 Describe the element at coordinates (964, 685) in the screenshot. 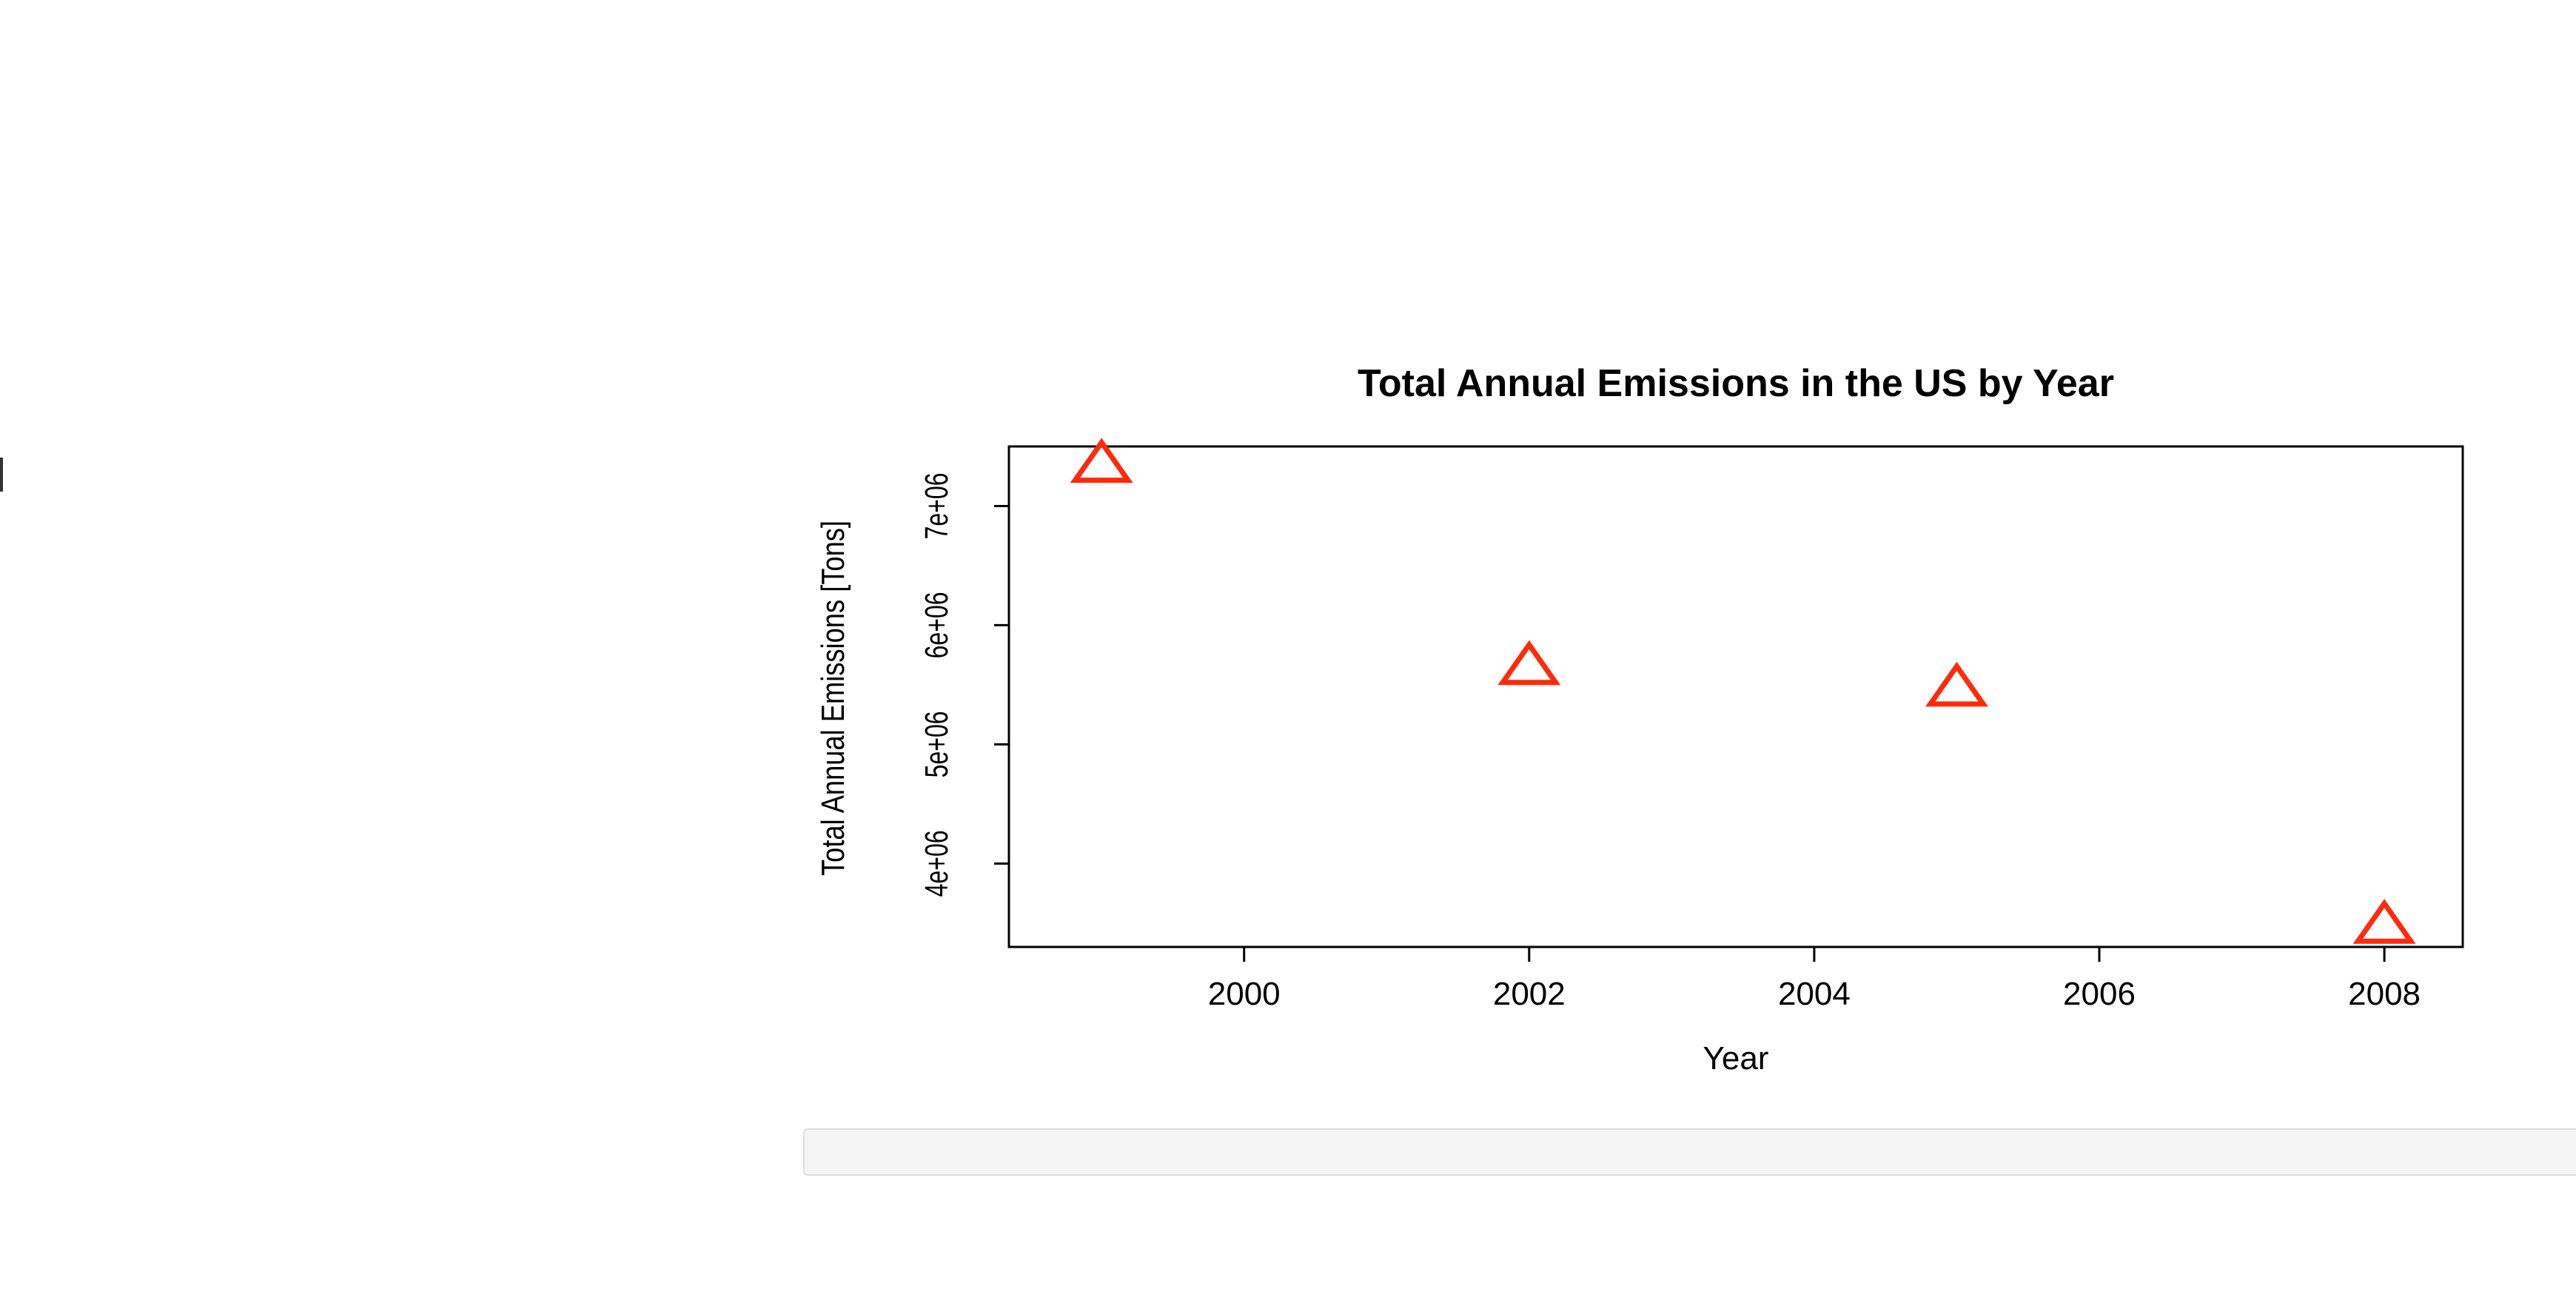

I see `y-axis: 4e+06 5e+06 6e+06 7e+06` at that location.